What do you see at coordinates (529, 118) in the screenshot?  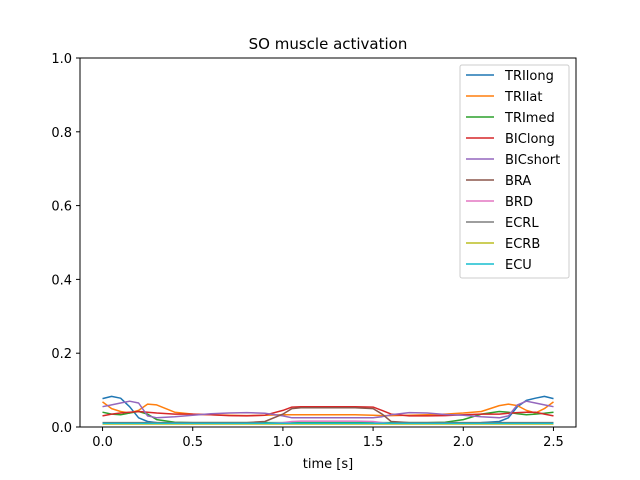 I see `legend-label-trimed: TRImed` at bounding box center [529, 118].